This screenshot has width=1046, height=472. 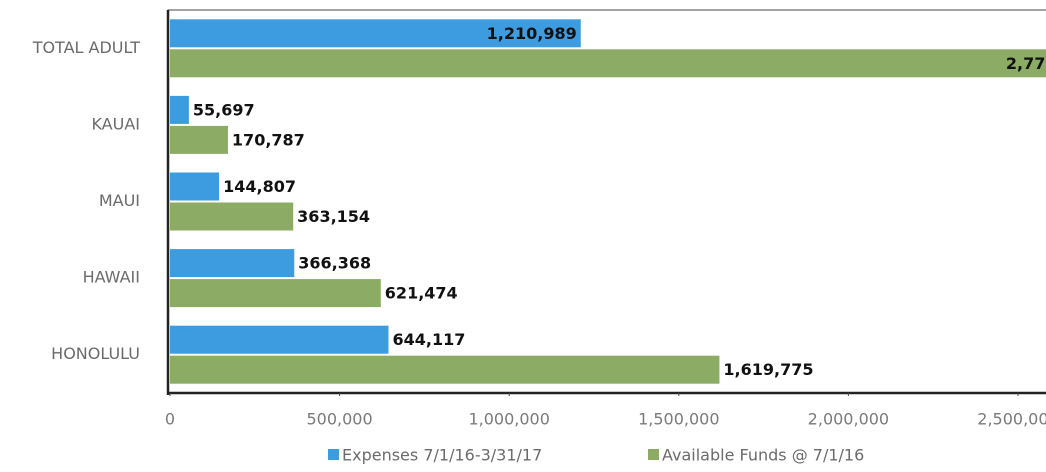 I want to click on category-label: MAUI, so click(x=119, y=200).